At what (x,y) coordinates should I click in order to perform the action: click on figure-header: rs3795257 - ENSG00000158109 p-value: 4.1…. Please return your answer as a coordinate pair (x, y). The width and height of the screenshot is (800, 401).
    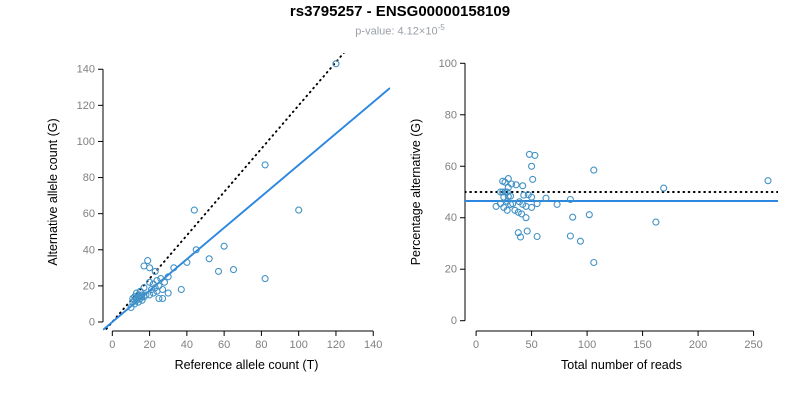
    Looking at the image, I should click on (400, 19).